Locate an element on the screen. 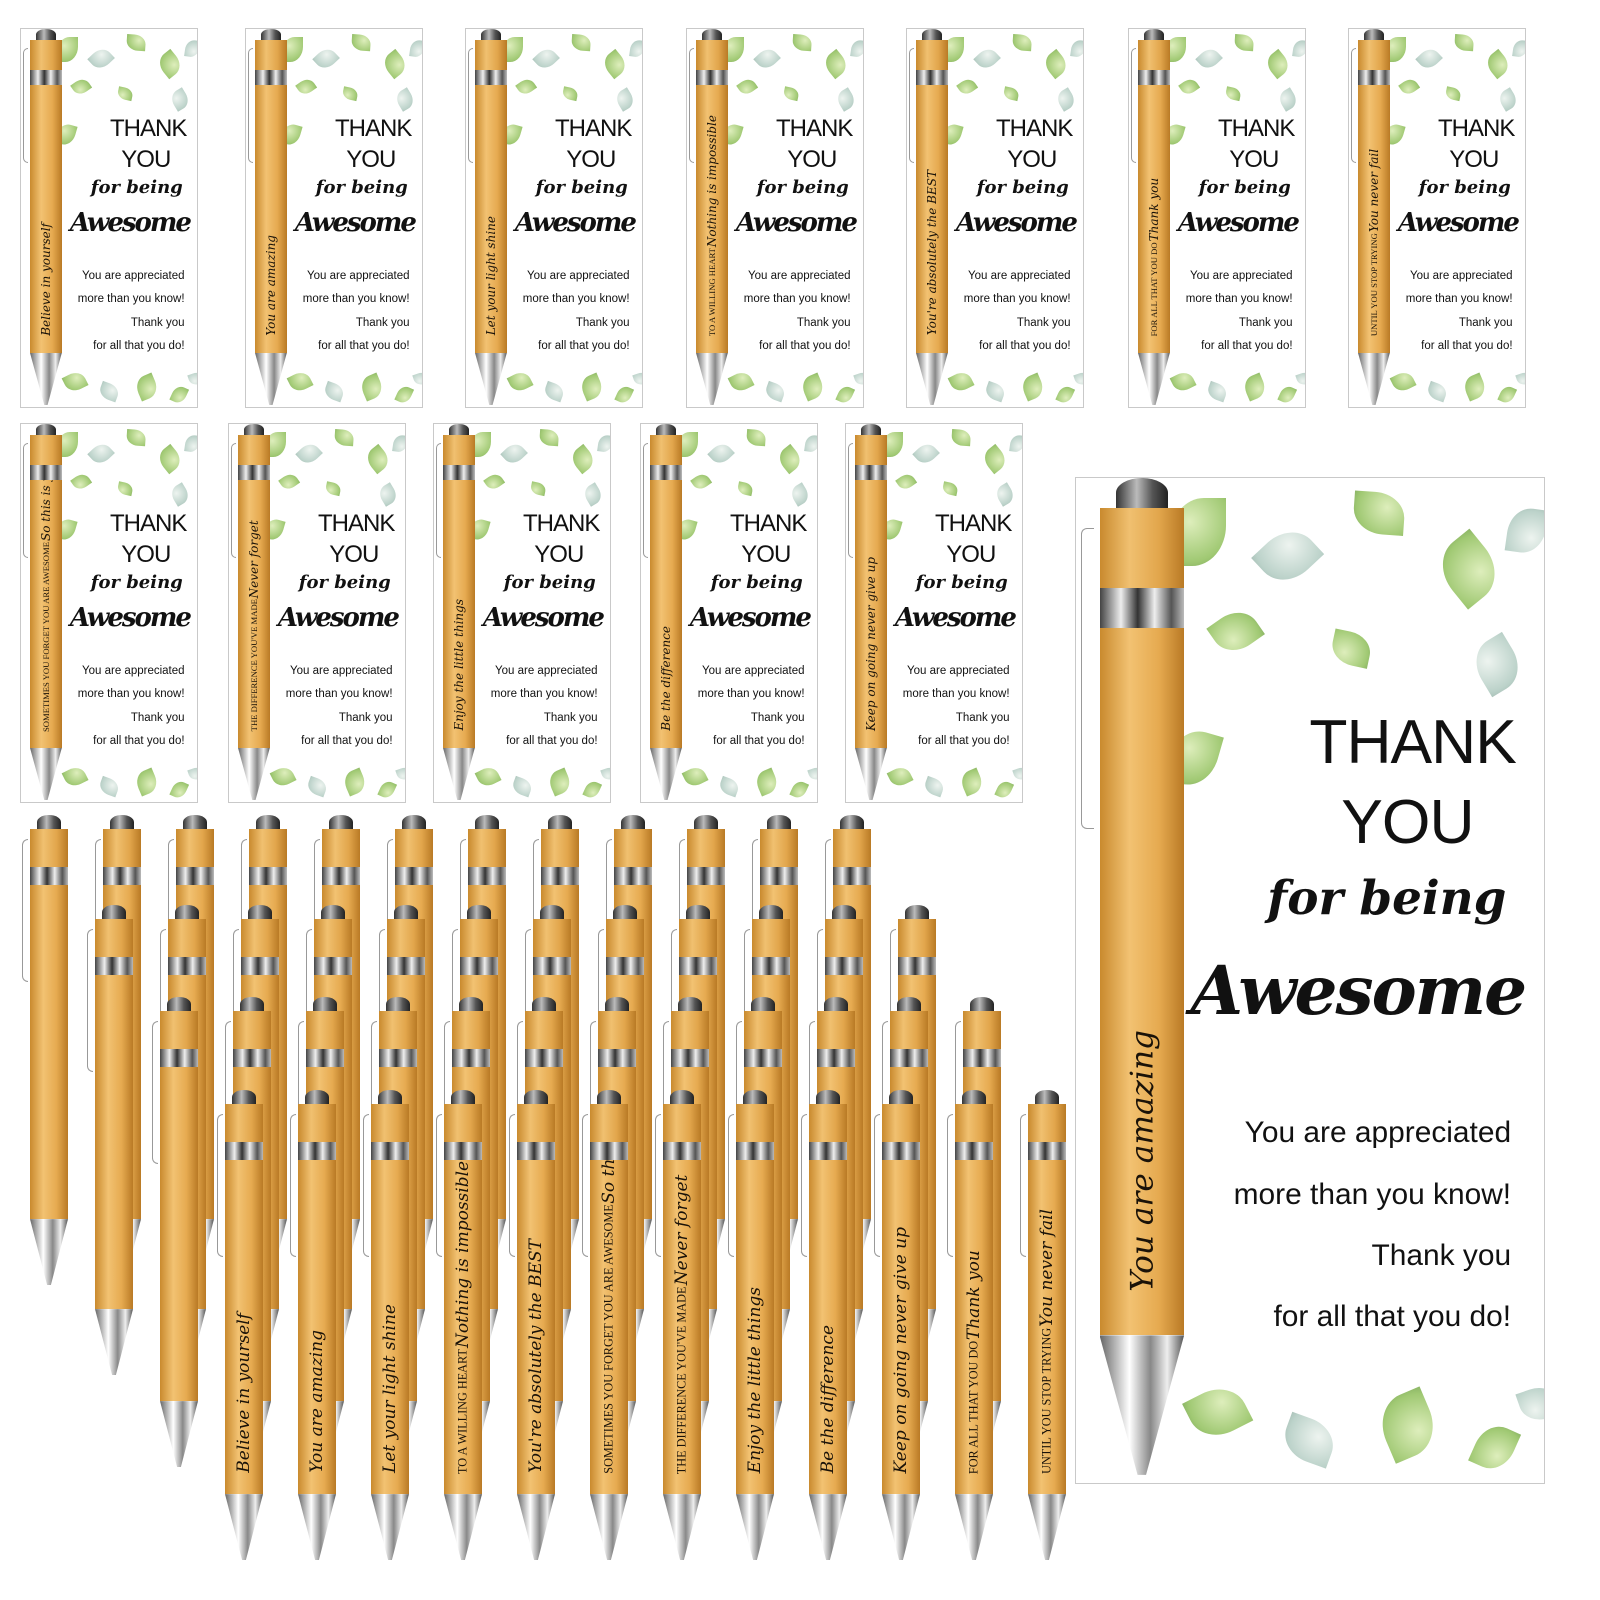  pen-barrel: Let your light shine is located at coordinates (390, 1327).